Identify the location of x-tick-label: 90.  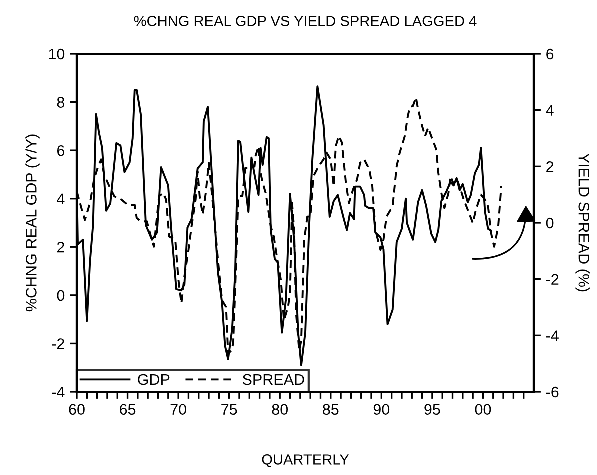
(382, 410).